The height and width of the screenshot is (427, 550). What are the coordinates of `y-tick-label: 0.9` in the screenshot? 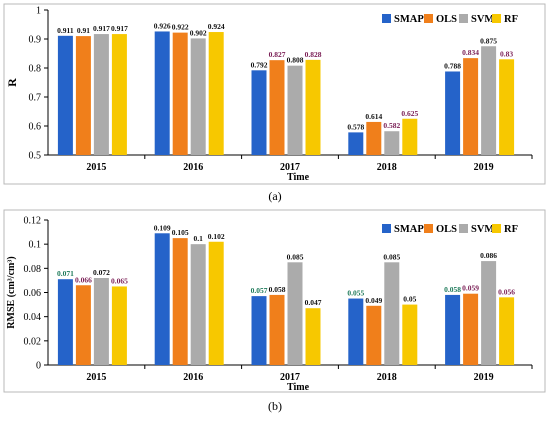 It's located at (35, 40).